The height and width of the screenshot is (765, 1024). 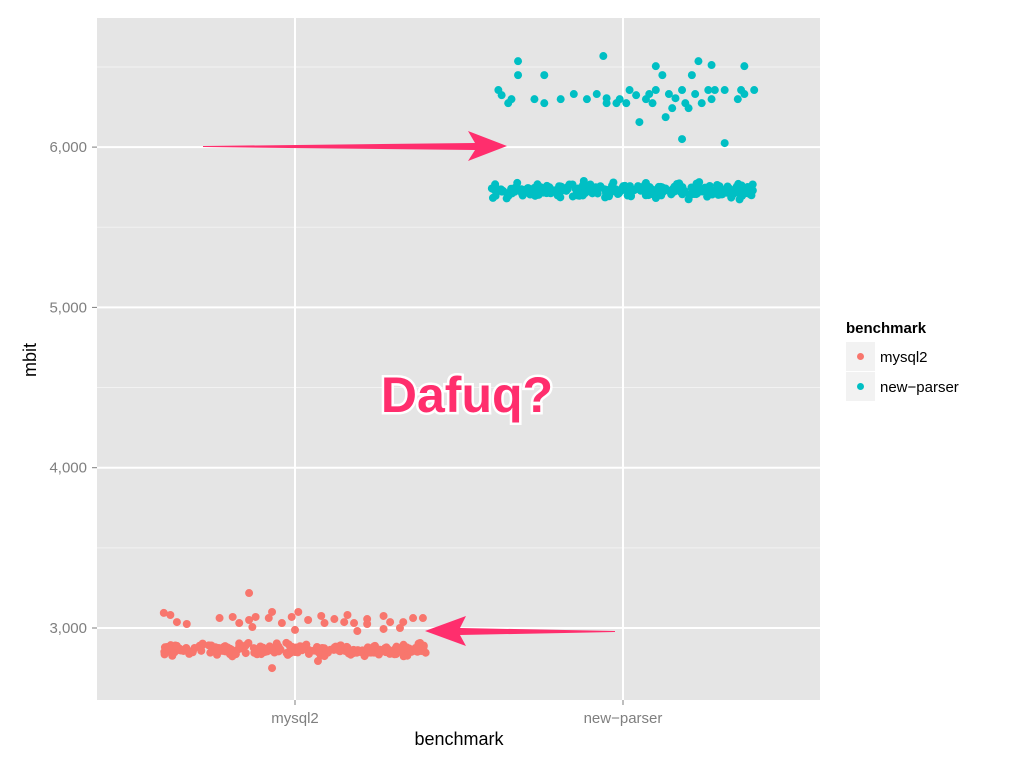 I want to click on x-tick-label: mysql2, so click(x=295, y=718).